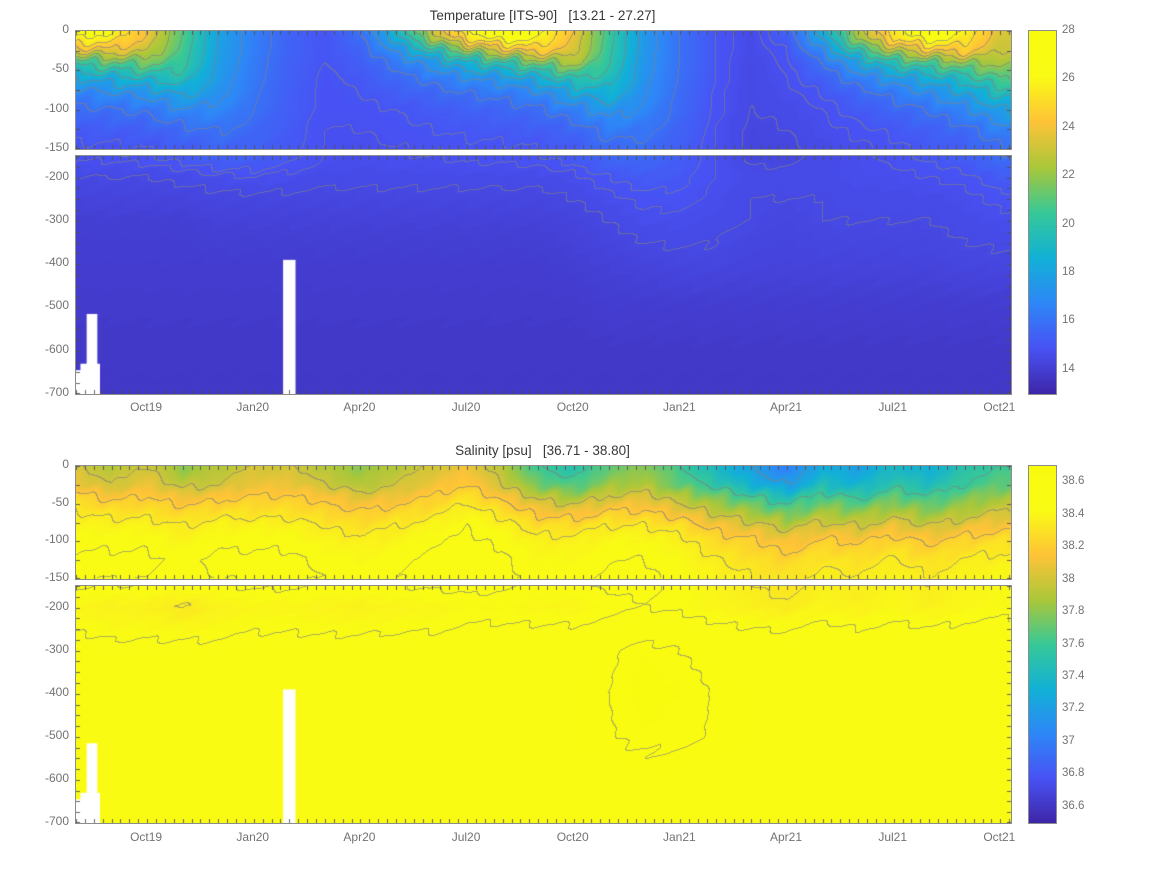 This screenshot has width=1167, height=875. I want to click on colorbar-tick-label: 24, so click(1068, 126).